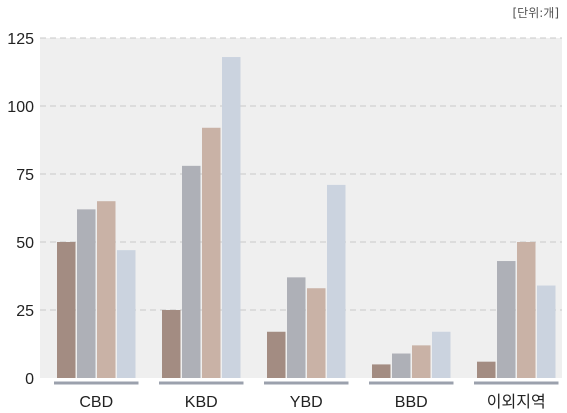  Describe the element at coordinates (306, 402) in the screenshot. I see `x-tick-label: YBD` at that location.